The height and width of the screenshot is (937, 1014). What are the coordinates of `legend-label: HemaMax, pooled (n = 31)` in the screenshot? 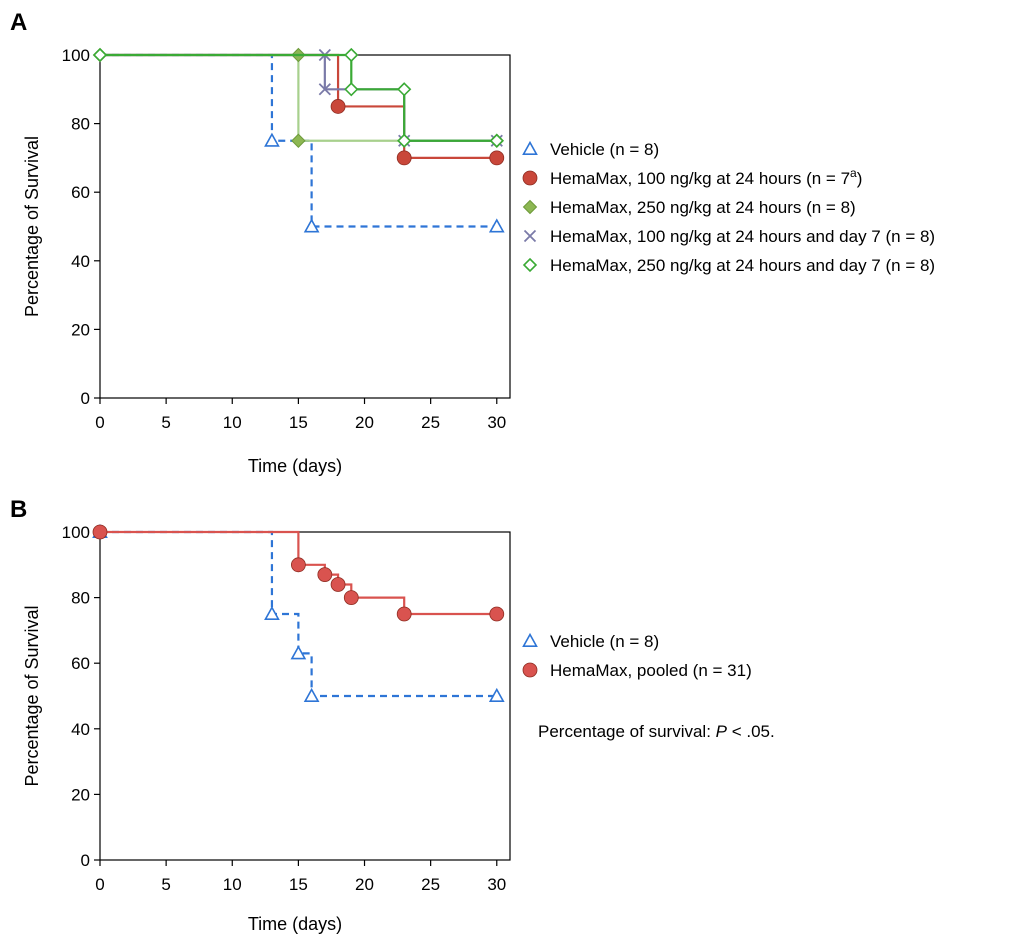 It's located at (651, 670).